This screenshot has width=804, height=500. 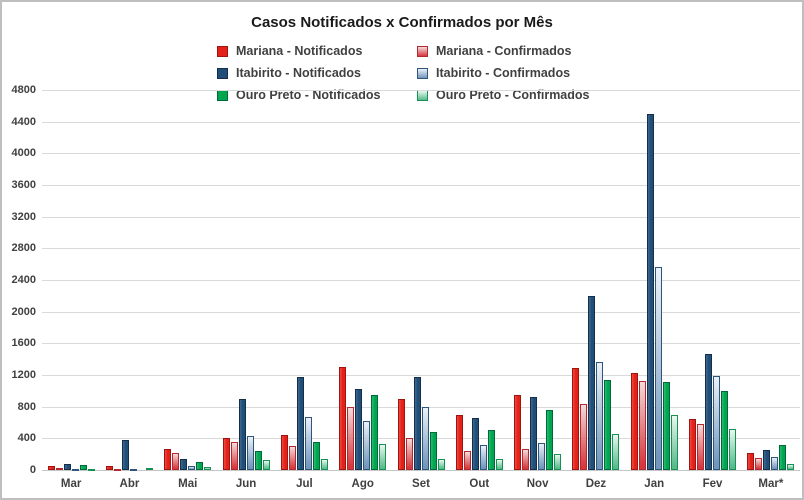 I want to click on bar-itabirito-confirmados-nov, so click(x=542, y=456).